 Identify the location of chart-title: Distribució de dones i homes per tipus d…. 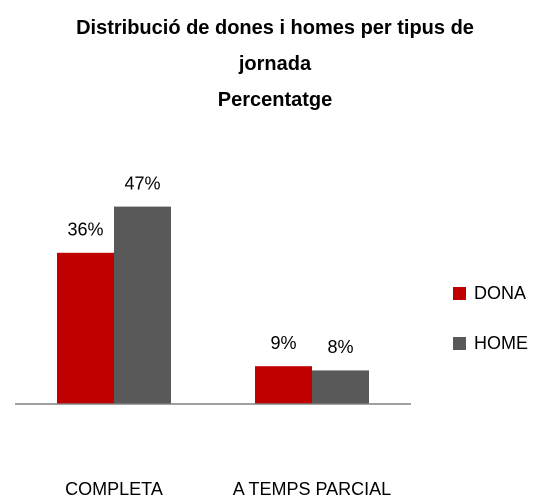
(275, 46).